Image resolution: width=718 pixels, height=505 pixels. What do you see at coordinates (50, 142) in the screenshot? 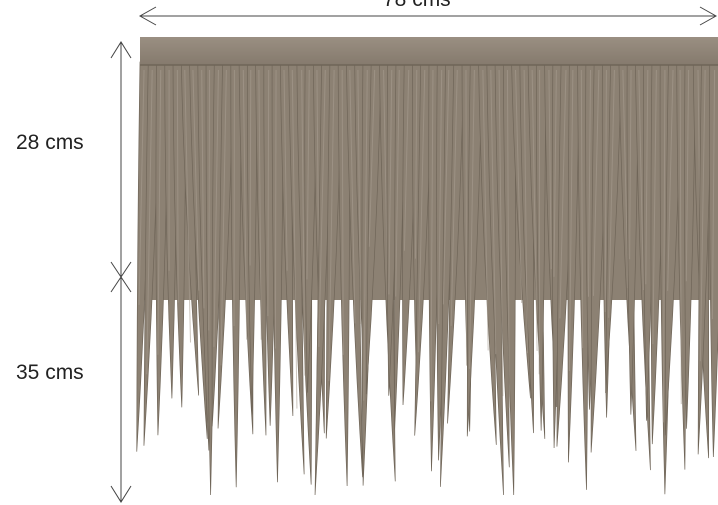
I see `top-height-label: 28 cms` at bounding box center [50, 142].